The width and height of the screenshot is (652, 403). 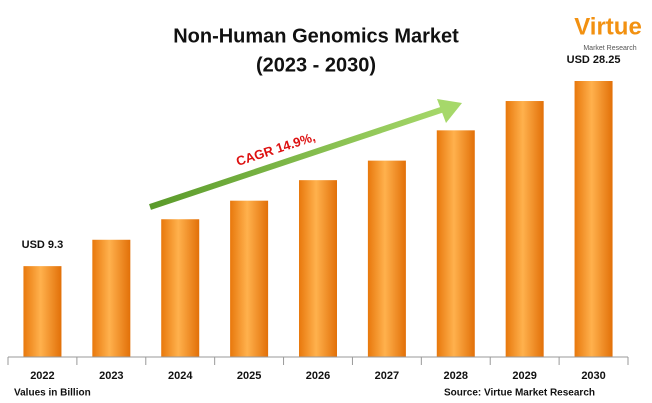 I want to click on chart-title: Non-Human Genomics Market, so click(x=316, y=36).